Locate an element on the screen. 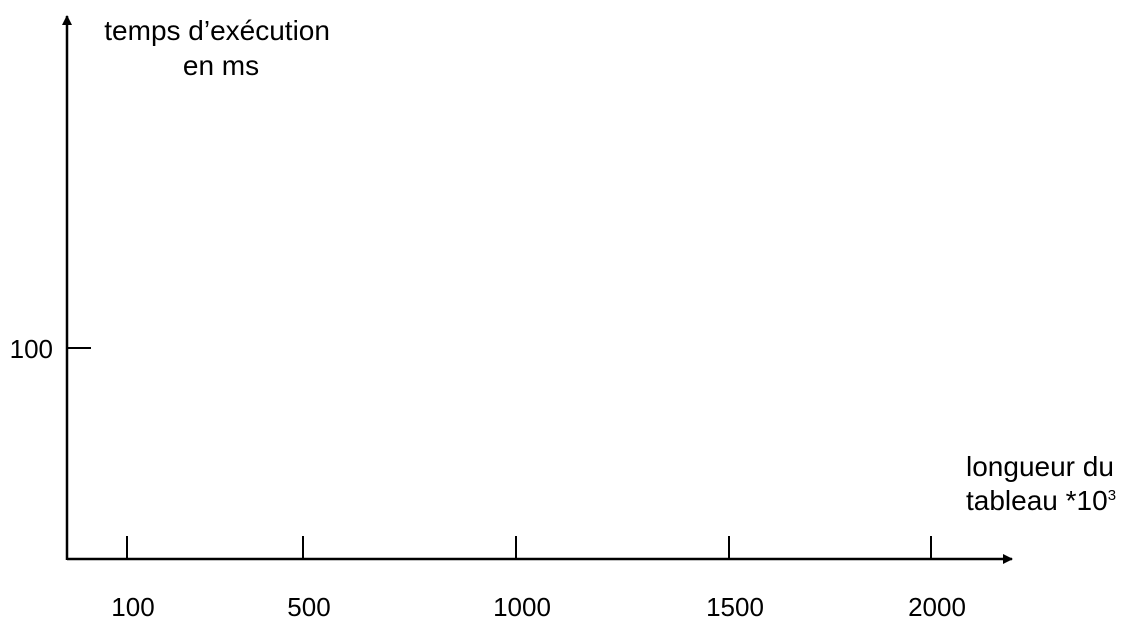 This screenshot has width=1136, height=632. x-axis-title-superscript: 3 is located at coordinates (1112, 495).